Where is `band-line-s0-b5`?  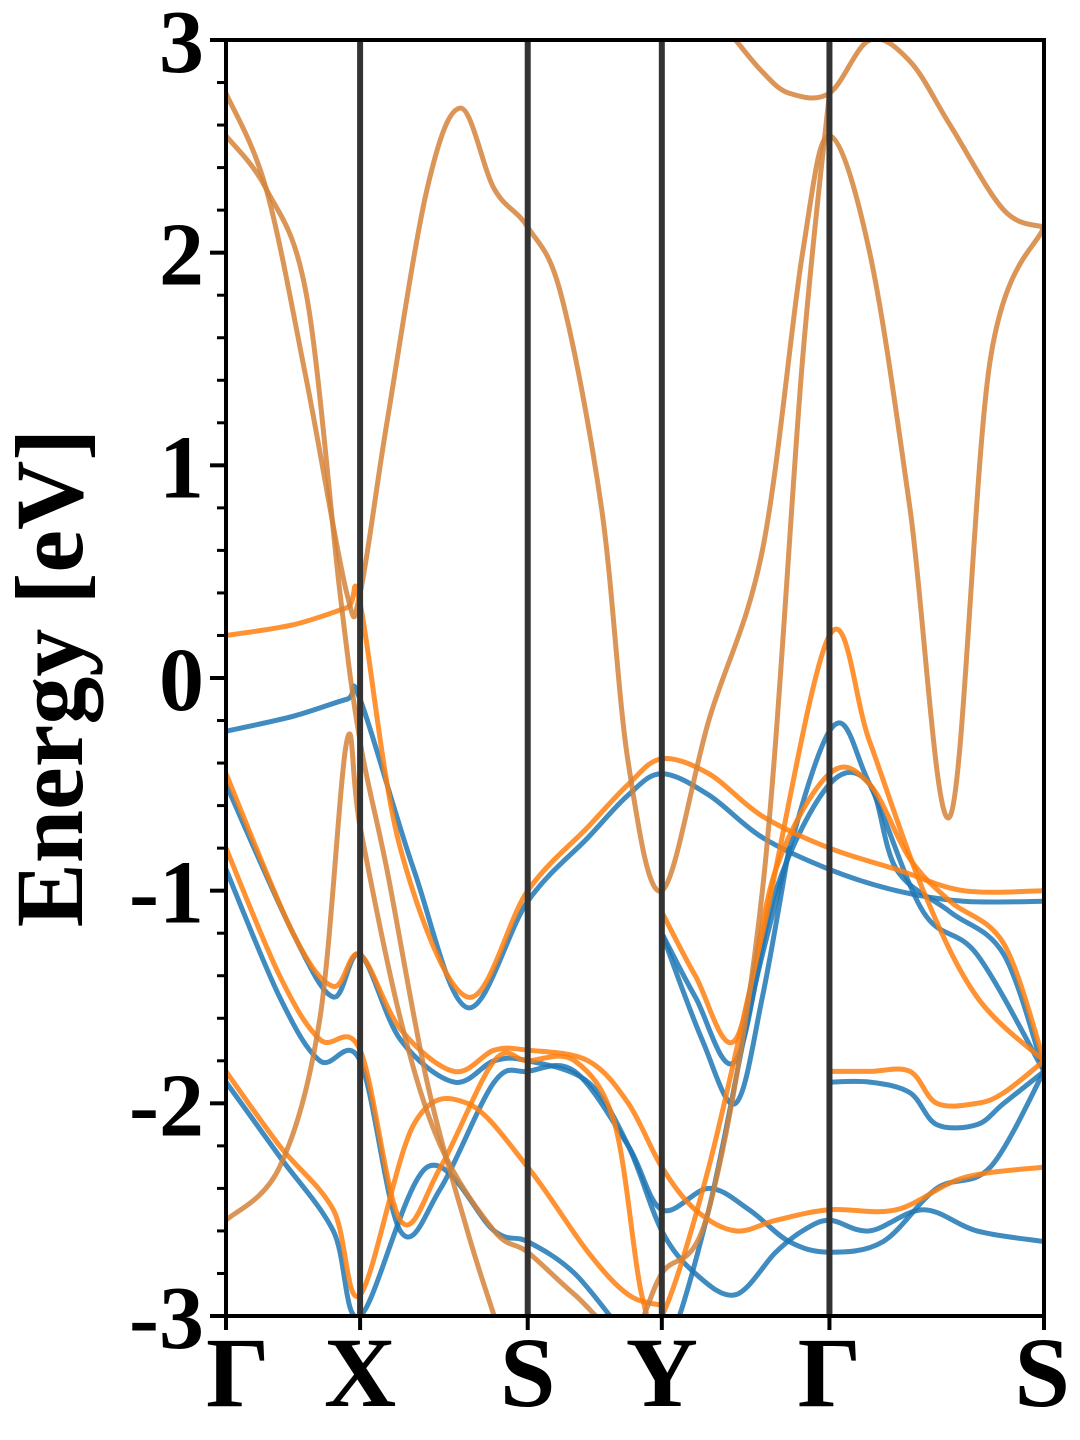
band-line-s0-b5 is located at coordinates (935, 1099).